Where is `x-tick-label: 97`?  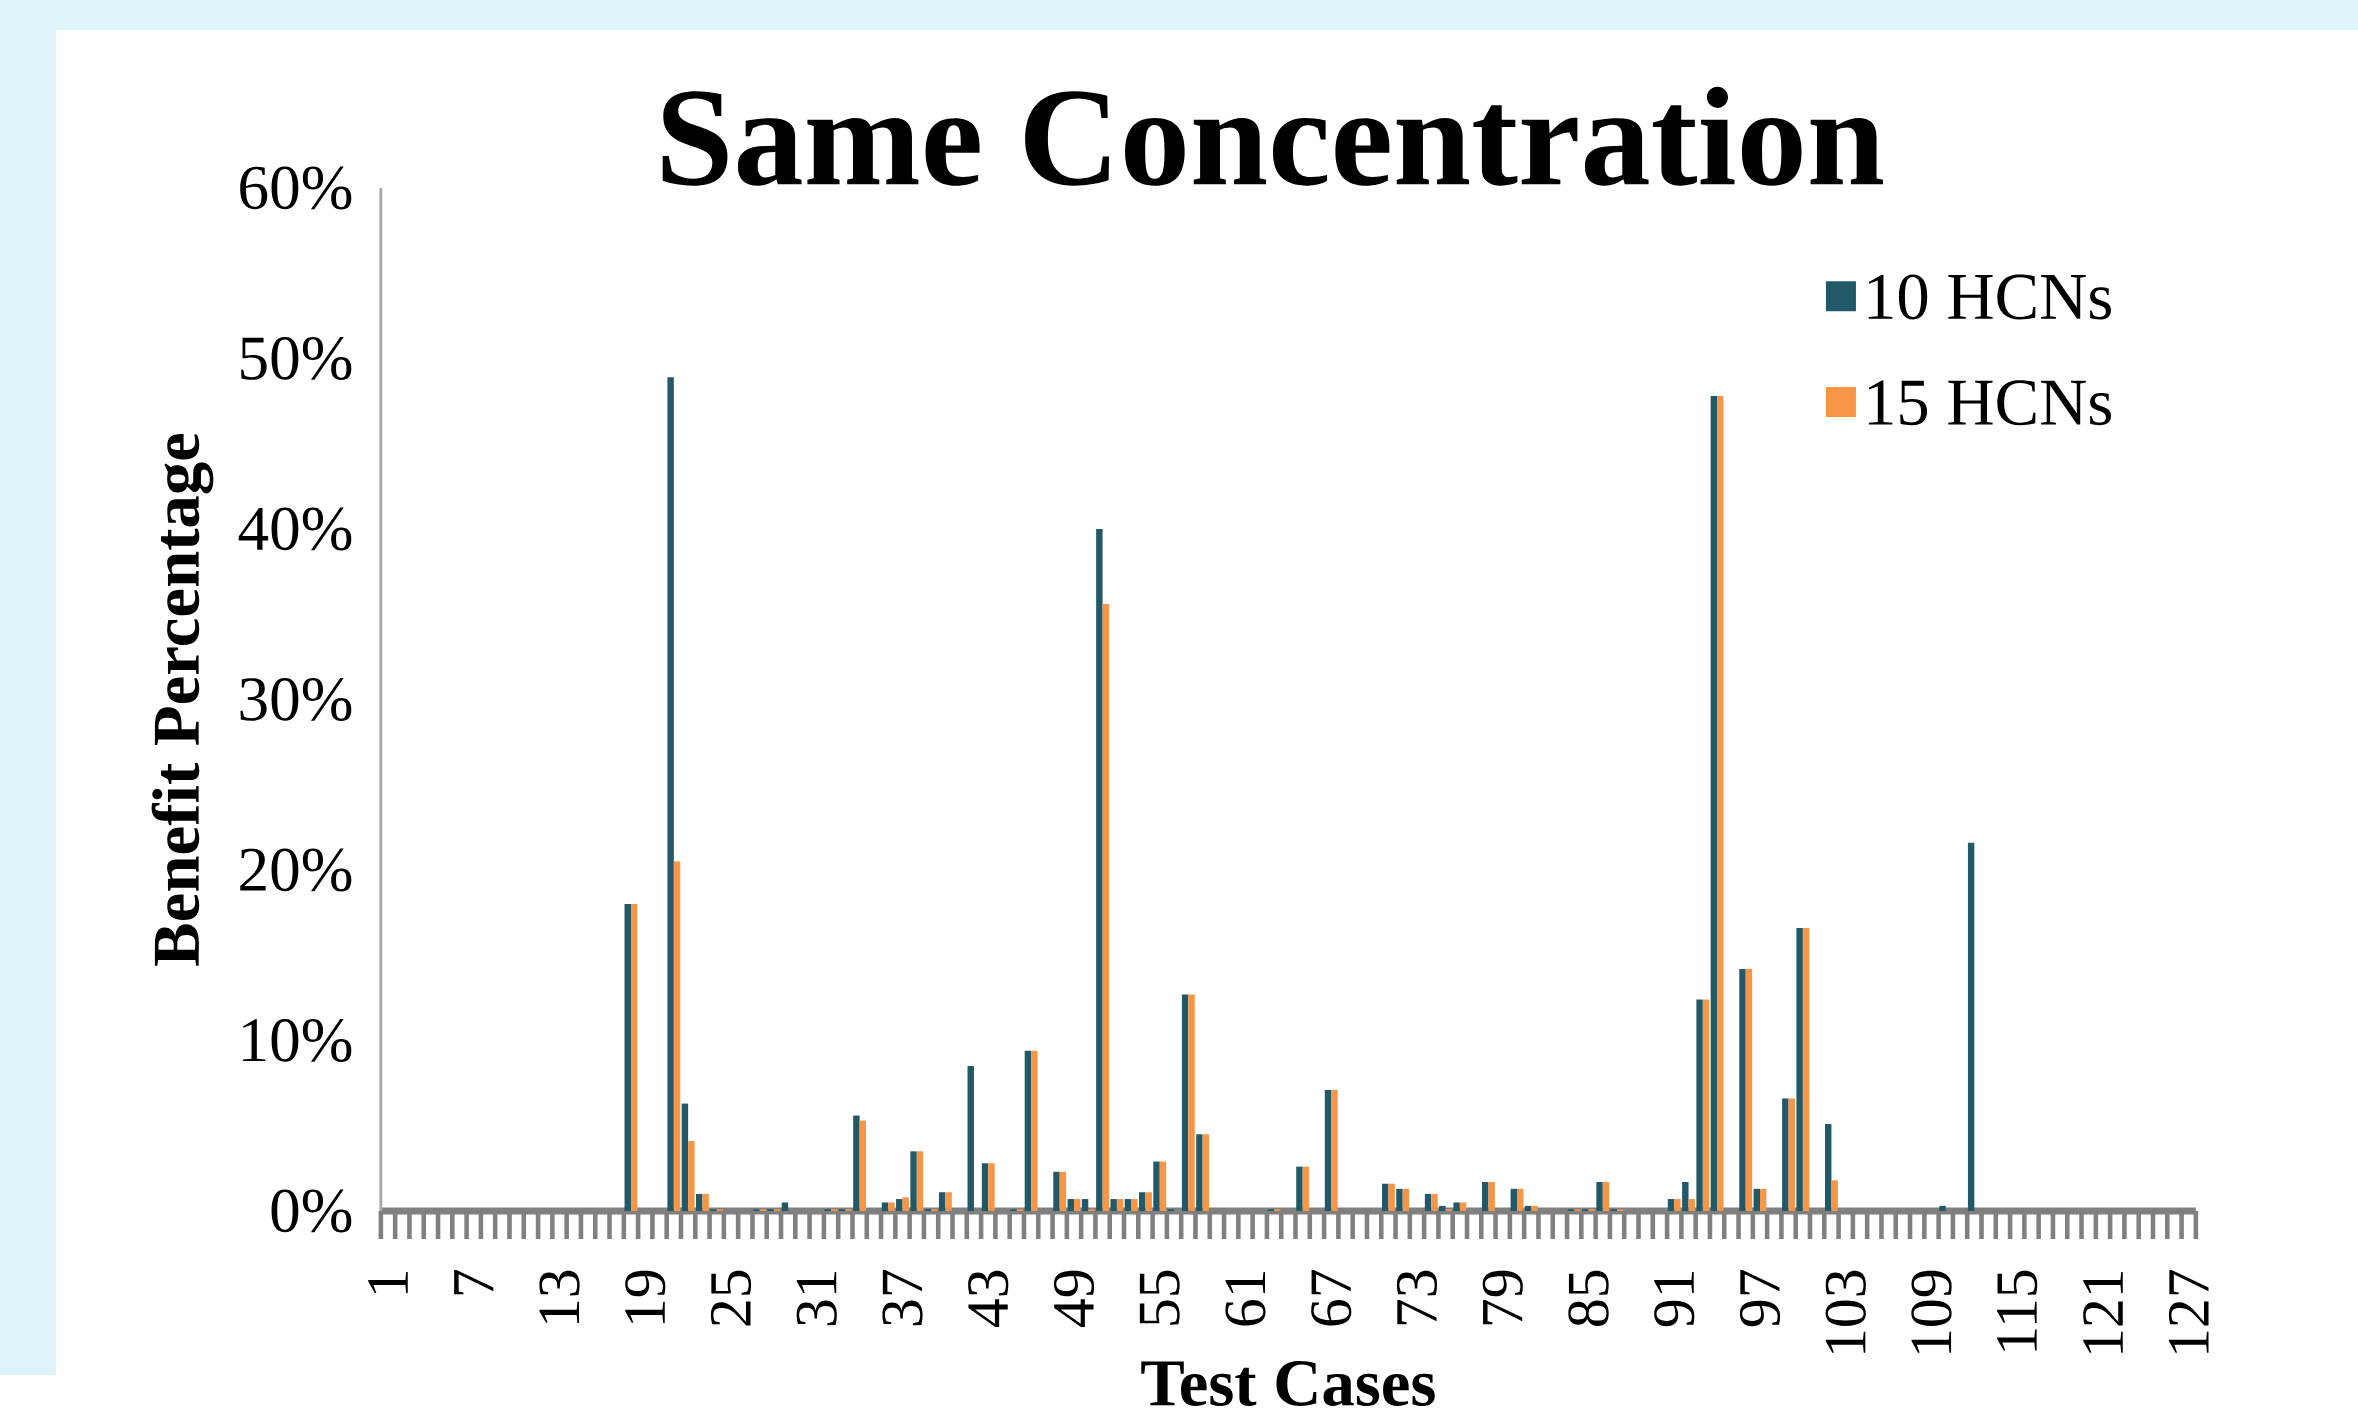 x-tick-label: 97 is located at coordinates (1760, 1298).